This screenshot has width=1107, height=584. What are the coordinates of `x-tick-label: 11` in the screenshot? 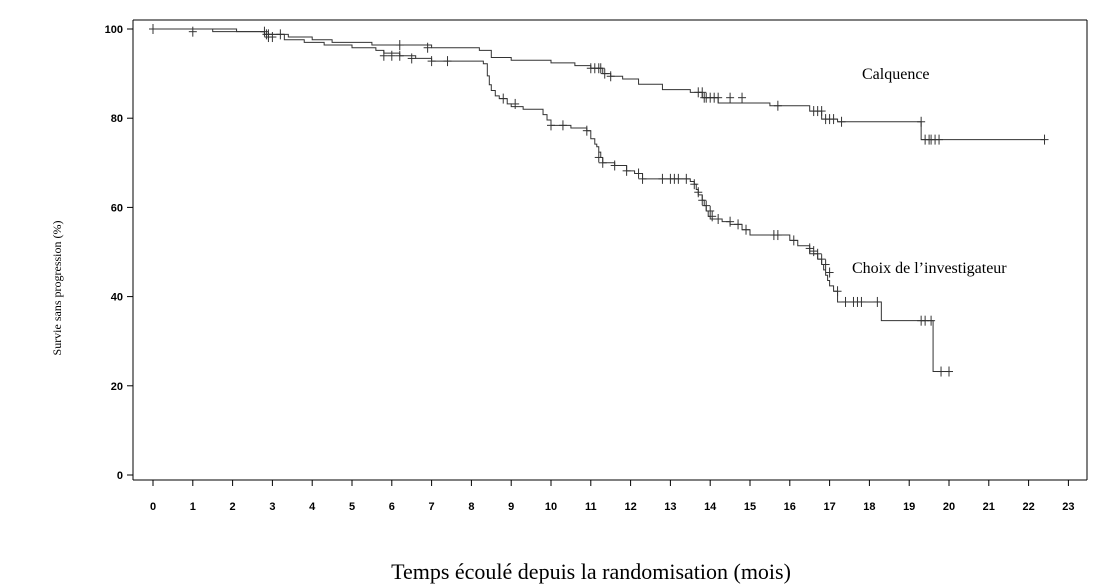 It's located at (591, 507).